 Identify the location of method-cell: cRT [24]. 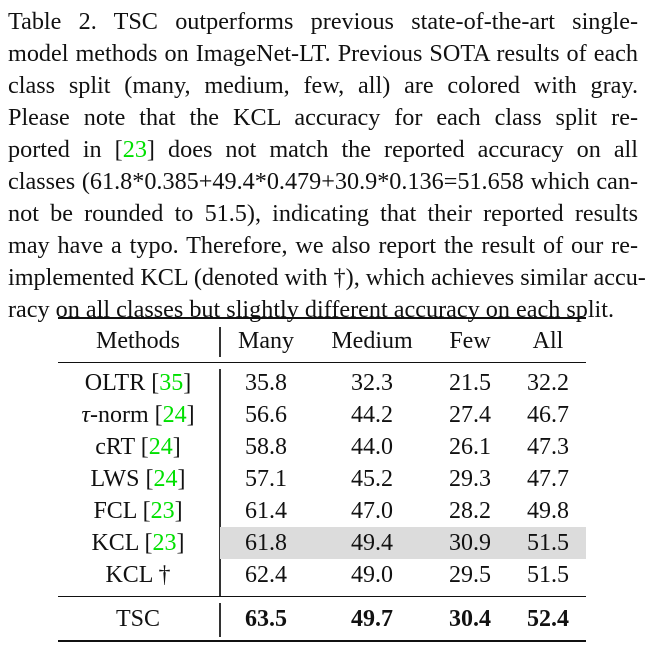
(138, 447).